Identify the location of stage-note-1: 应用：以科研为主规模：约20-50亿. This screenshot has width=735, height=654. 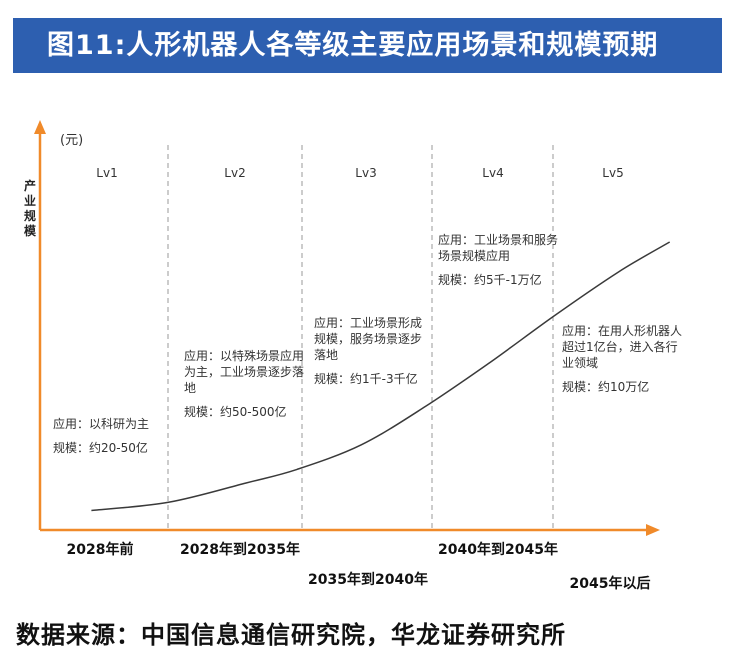
(101, 435).